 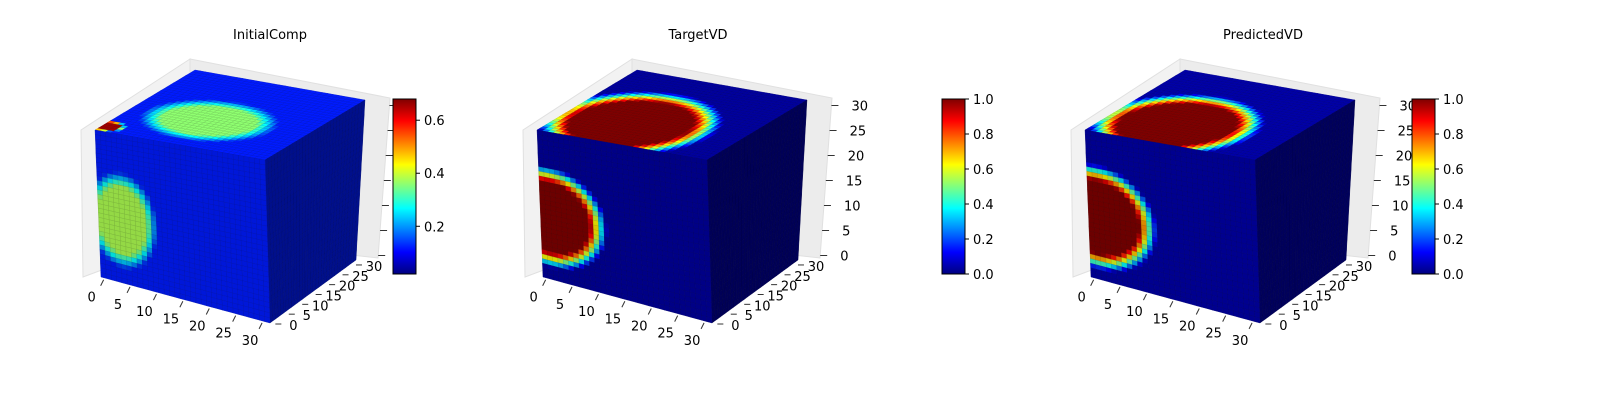 What do you see at coordinates (197, 326) in the screenshot?
I see `x-tick-label: 20` at bounding box center [197, 326].